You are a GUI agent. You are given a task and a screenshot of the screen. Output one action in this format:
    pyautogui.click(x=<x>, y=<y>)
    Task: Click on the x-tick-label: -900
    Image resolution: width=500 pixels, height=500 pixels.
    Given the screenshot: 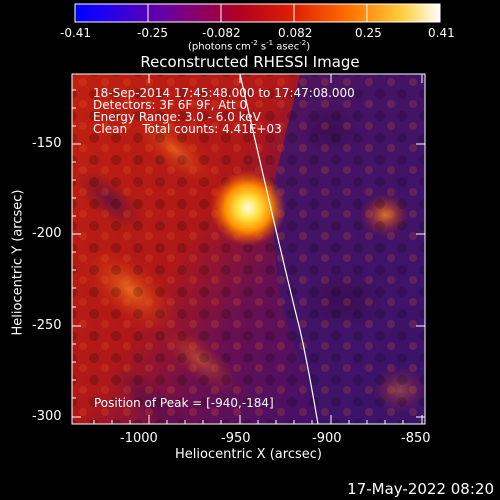 What is the action you would take?
    pyautogui.click(x=327, y=438)
    